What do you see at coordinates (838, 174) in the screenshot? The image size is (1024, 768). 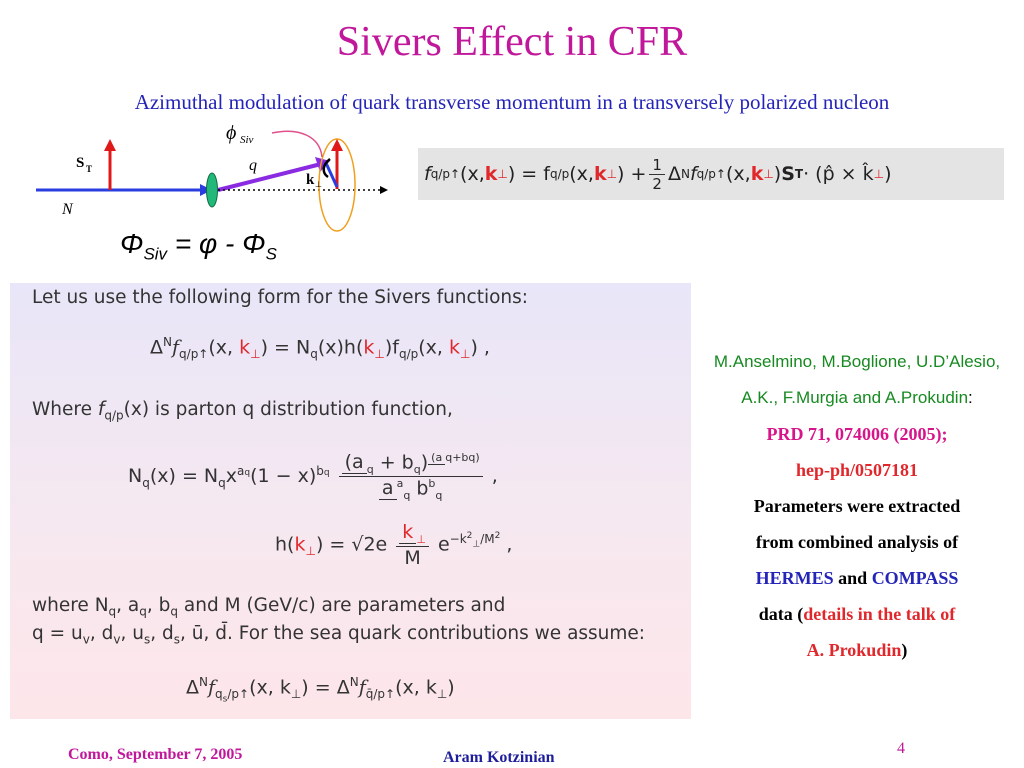 I see `tf-tail: · (p̂ × k̂` at bounding box center [838, 174].